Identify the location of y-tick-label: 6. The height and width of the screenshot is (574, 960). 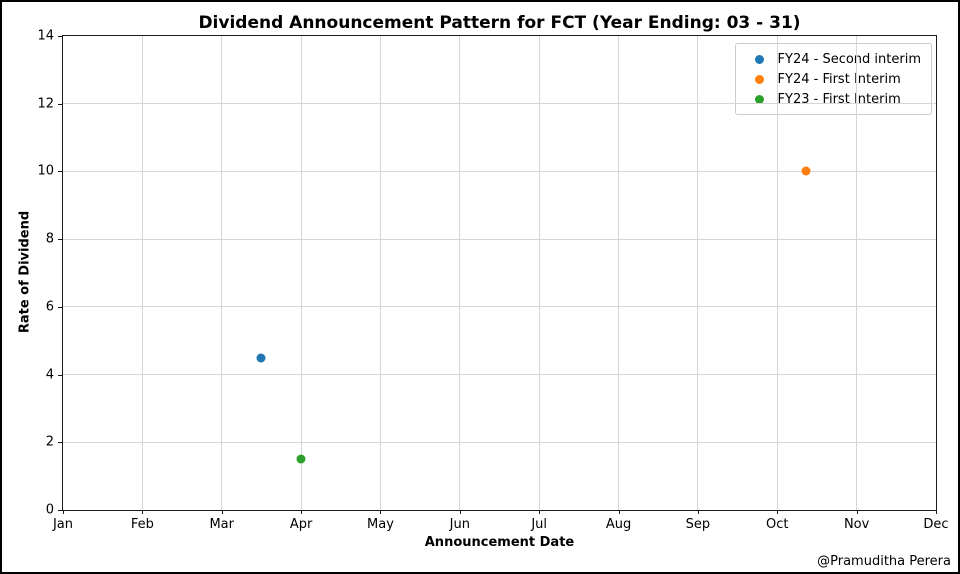
(49, 307).